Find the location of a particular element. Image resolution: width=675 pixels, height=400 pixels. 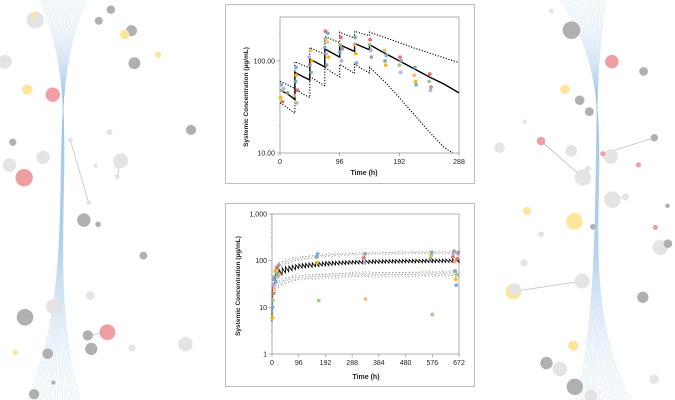

chart-bottom-xtick-label: 672 is located at coordinates (459, 363).